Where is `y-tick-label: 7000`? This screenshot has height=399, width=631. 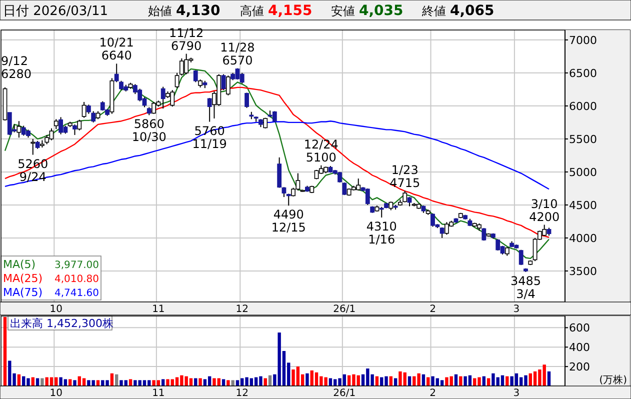 y-tick-label: 7000 is located at coordinates (583, 40).